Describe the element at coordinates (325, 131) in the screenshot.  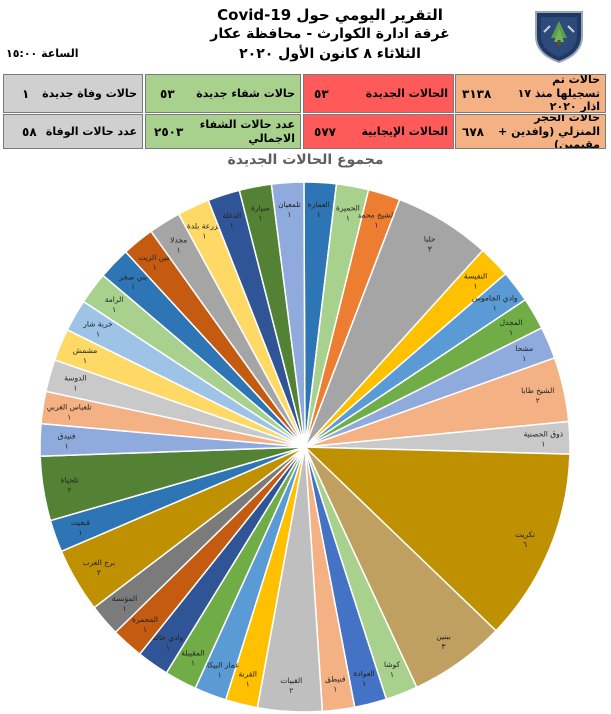
I see `stat-value: ٥٧٧` at that location.